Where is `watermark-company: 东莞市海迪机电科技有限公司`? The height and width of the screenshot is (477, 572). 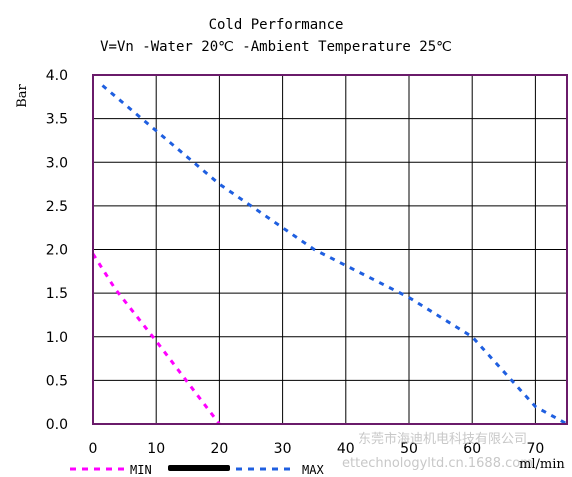
watermark-company: 东莞市海迪机电科技有限公司 is located at coordinates (442, 439).